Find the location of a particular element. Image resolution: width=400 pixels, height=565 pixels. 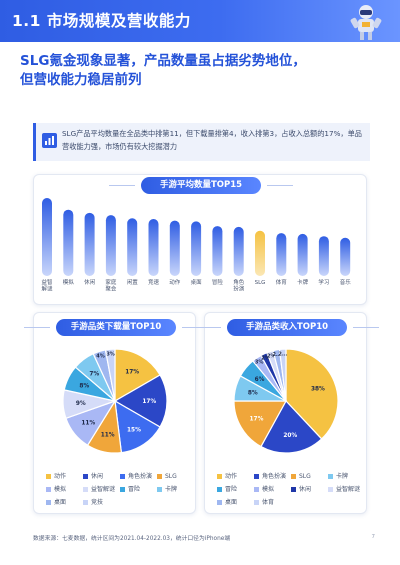

bar-category-label: 音乐 is located at coordinates (346, 282).